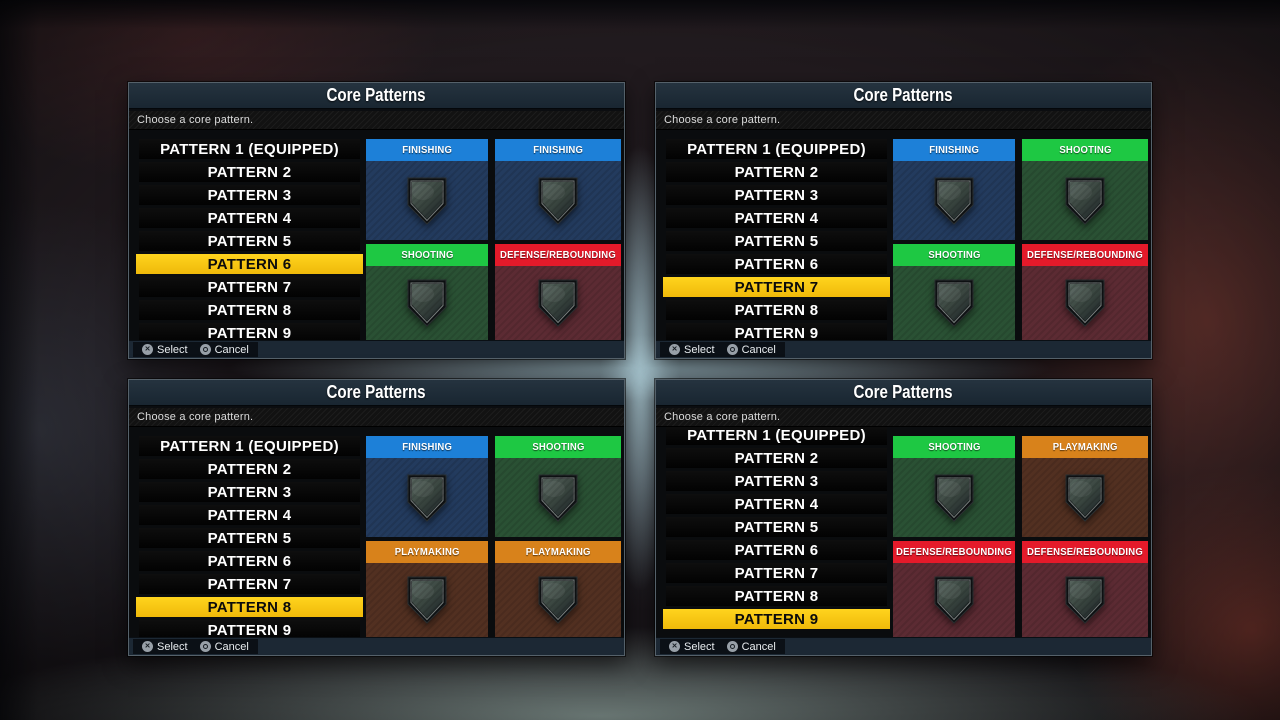  Describe the element at coordinates (1020, 239) in the screenshot. I see `category-card-grid: FINISHING SHOOTING SHOOTING` at that location.